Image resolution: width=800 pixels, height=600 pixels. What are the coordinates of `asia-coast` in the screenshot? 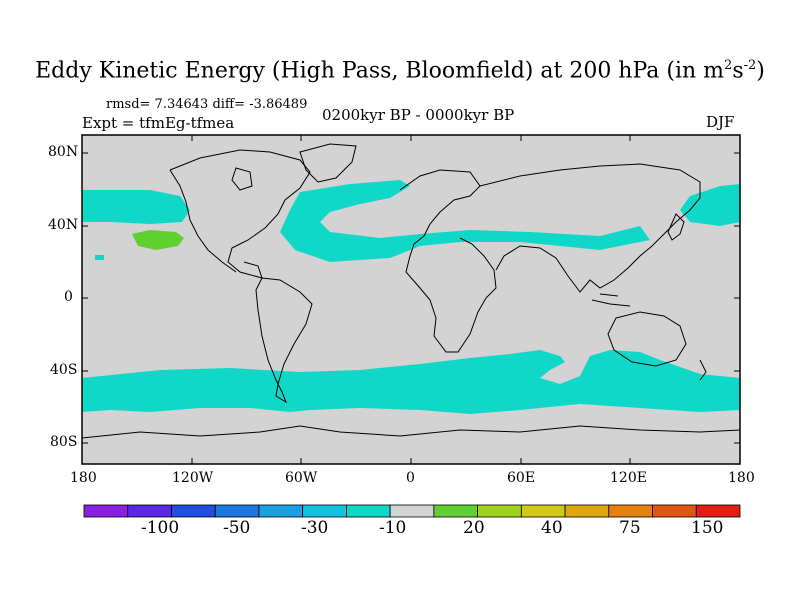 It's located at (590, 228).